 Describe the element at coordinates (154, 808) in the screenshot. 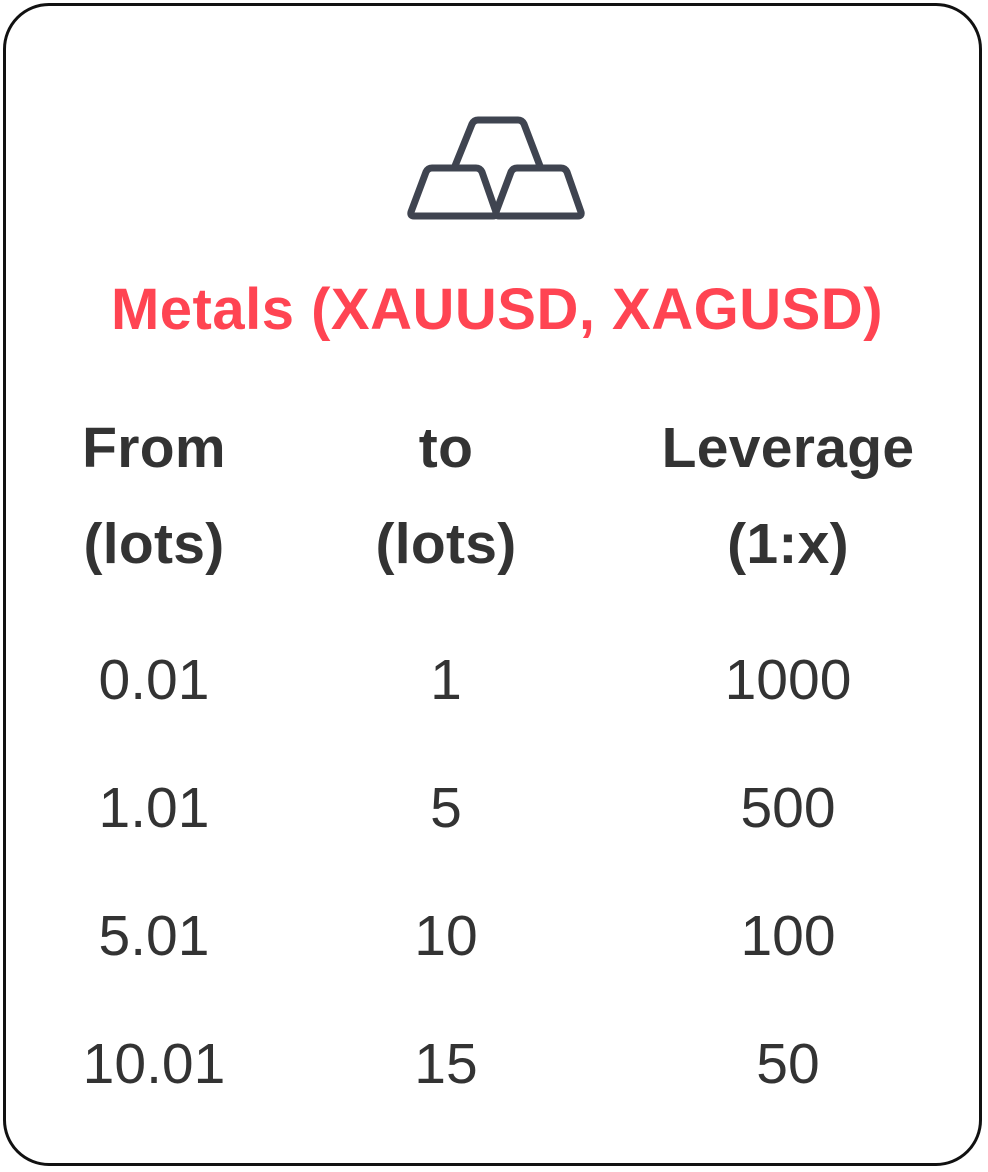

I see `table-cell-from: 1.01` at that location.